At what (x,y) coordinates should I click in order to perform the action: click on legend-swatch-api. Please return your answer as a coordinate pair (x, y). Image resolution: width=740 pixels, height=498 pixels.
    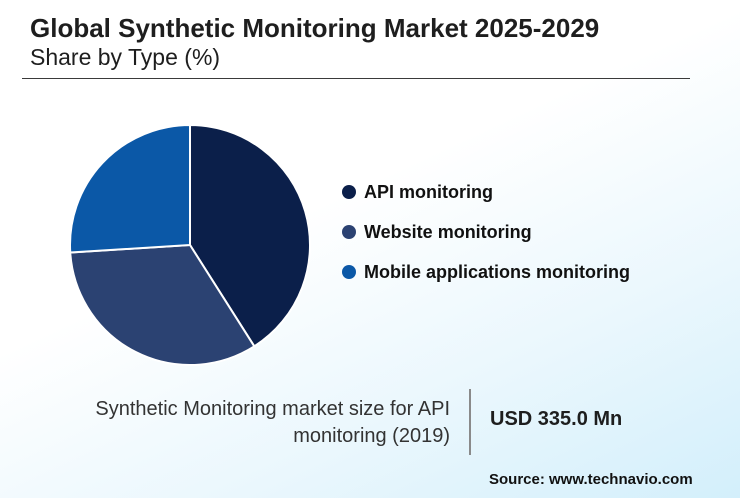
    Looking at the image, I should click on (349, 192).